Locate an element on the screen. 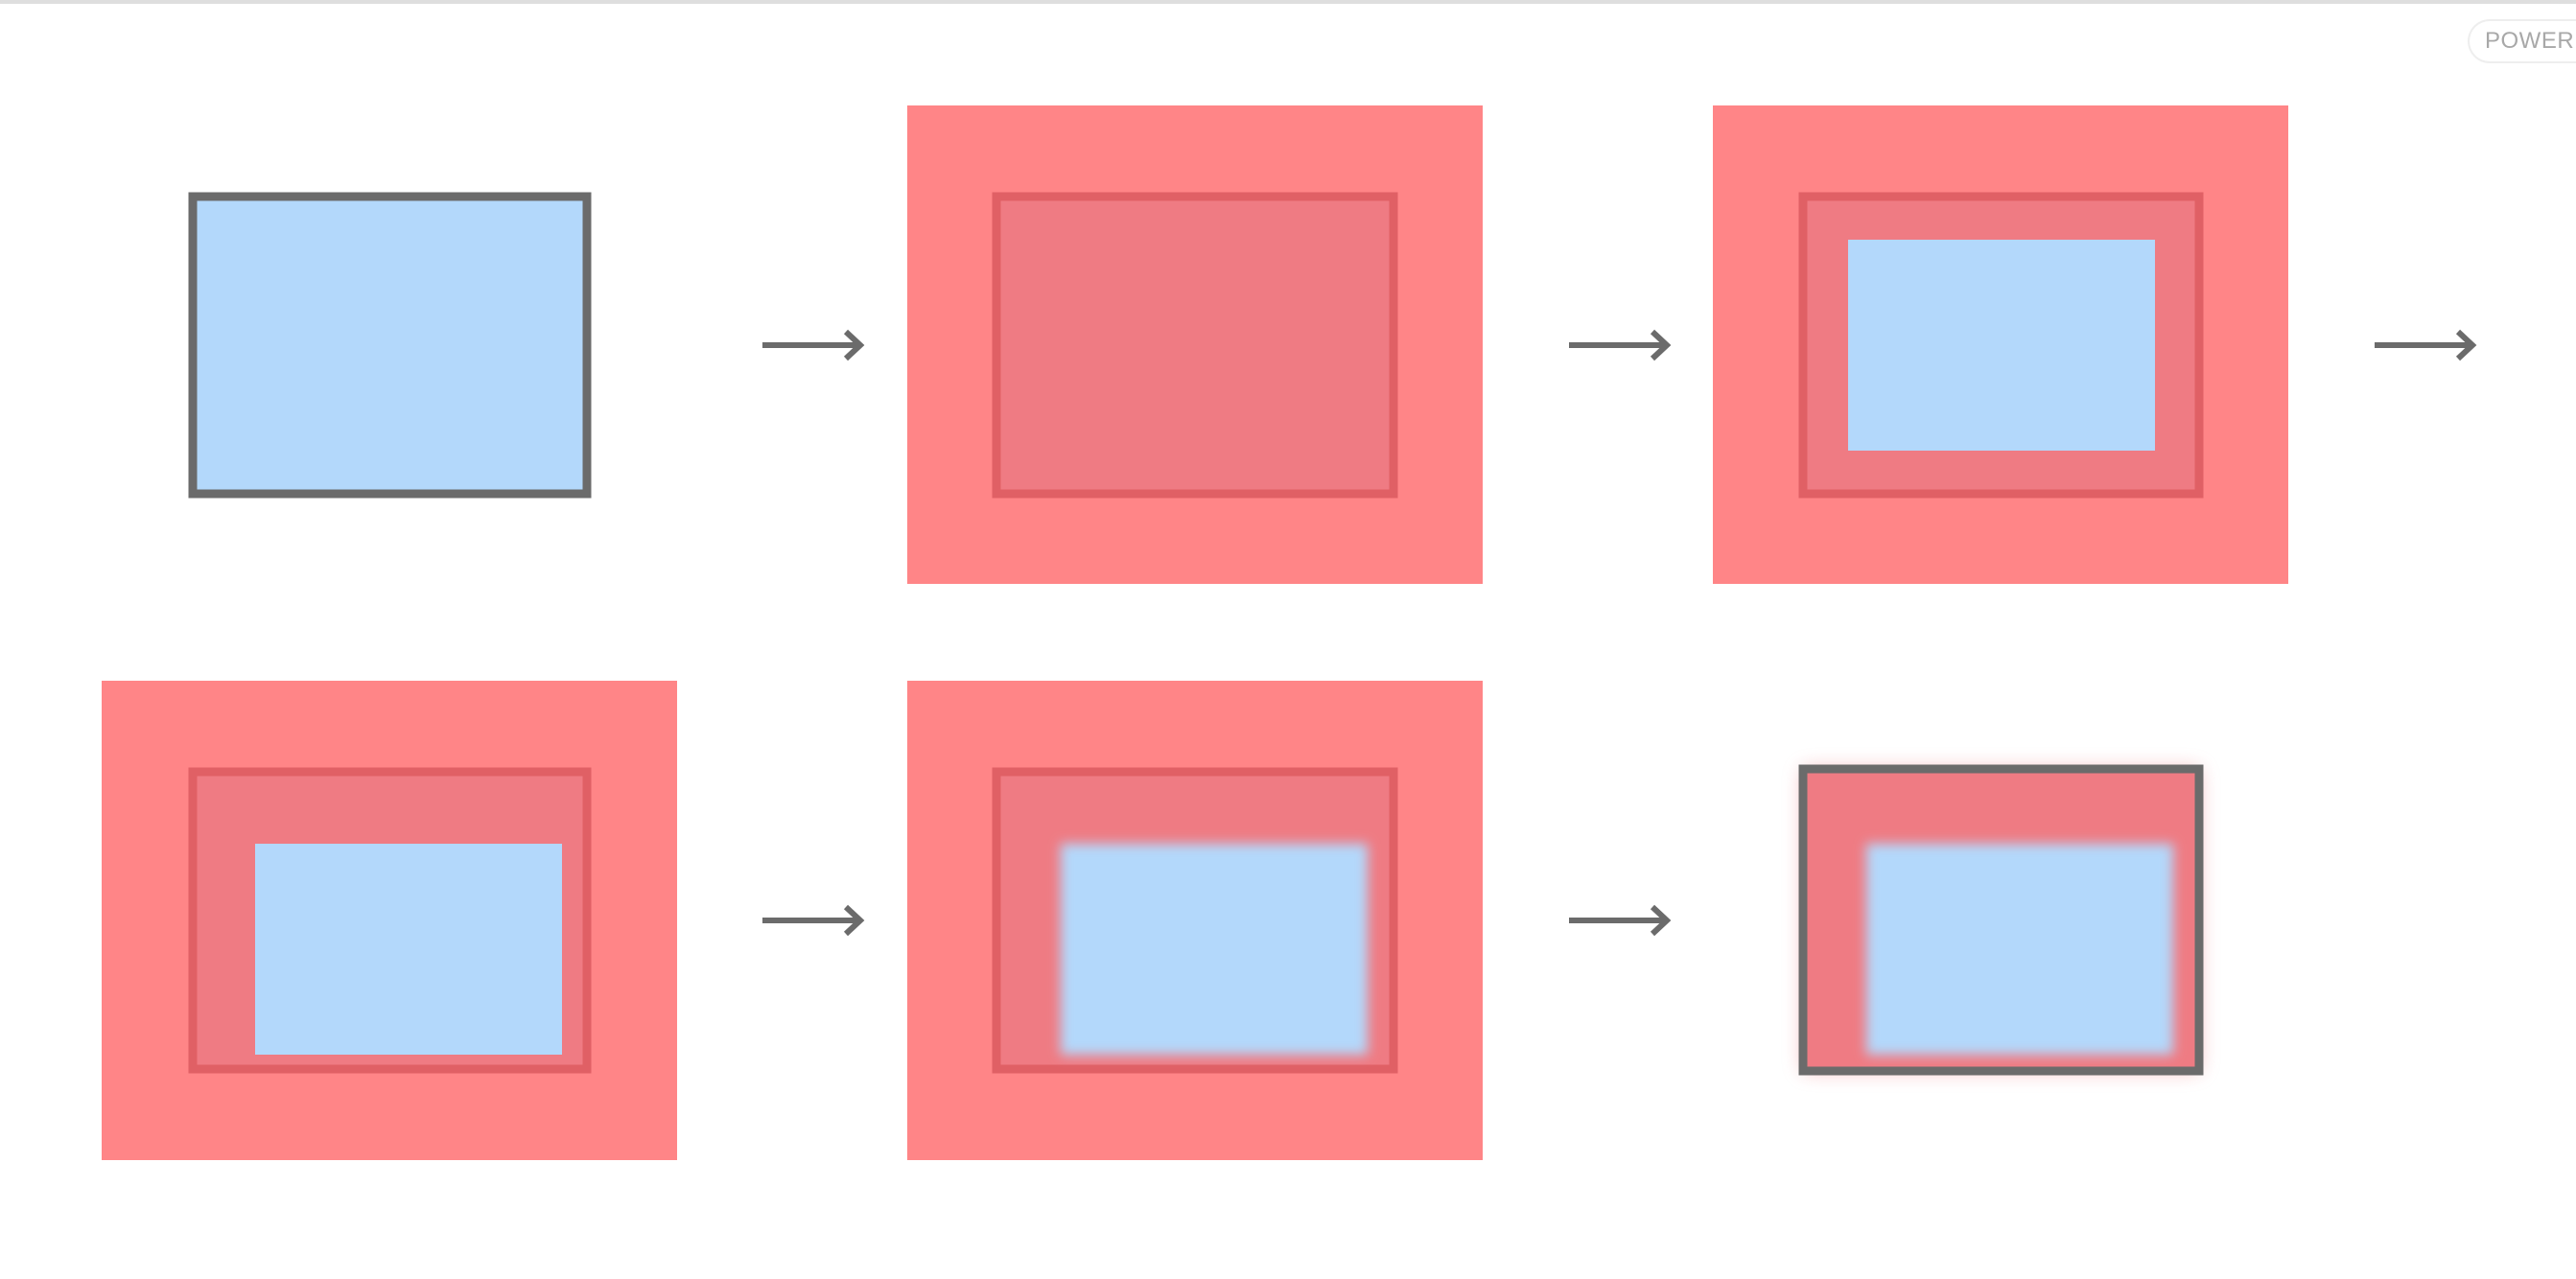 The width and height of the screenshot is (2576, 1279). step-final-composited-box is located at coordinates (2001, 920).